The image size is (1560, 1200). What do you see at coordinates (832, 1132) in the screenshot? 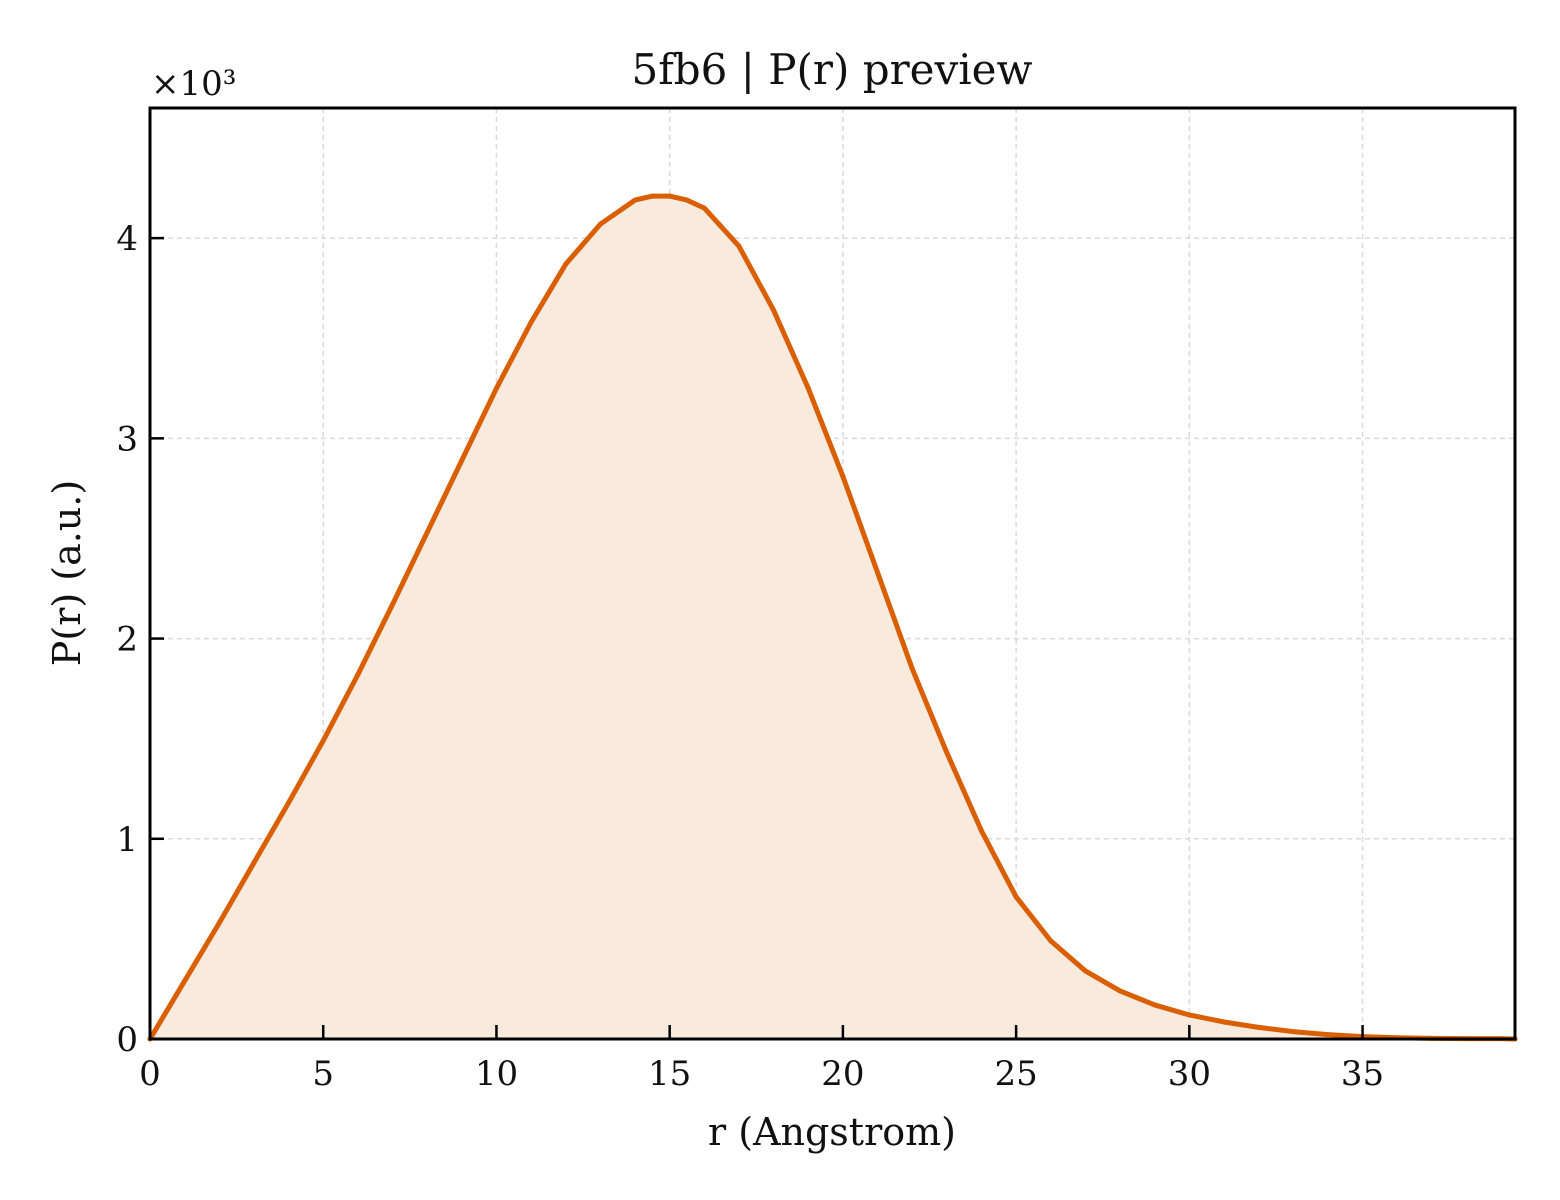
I see `x-axis-label: r (Angstrom)` at bounding box center [832, 1132].